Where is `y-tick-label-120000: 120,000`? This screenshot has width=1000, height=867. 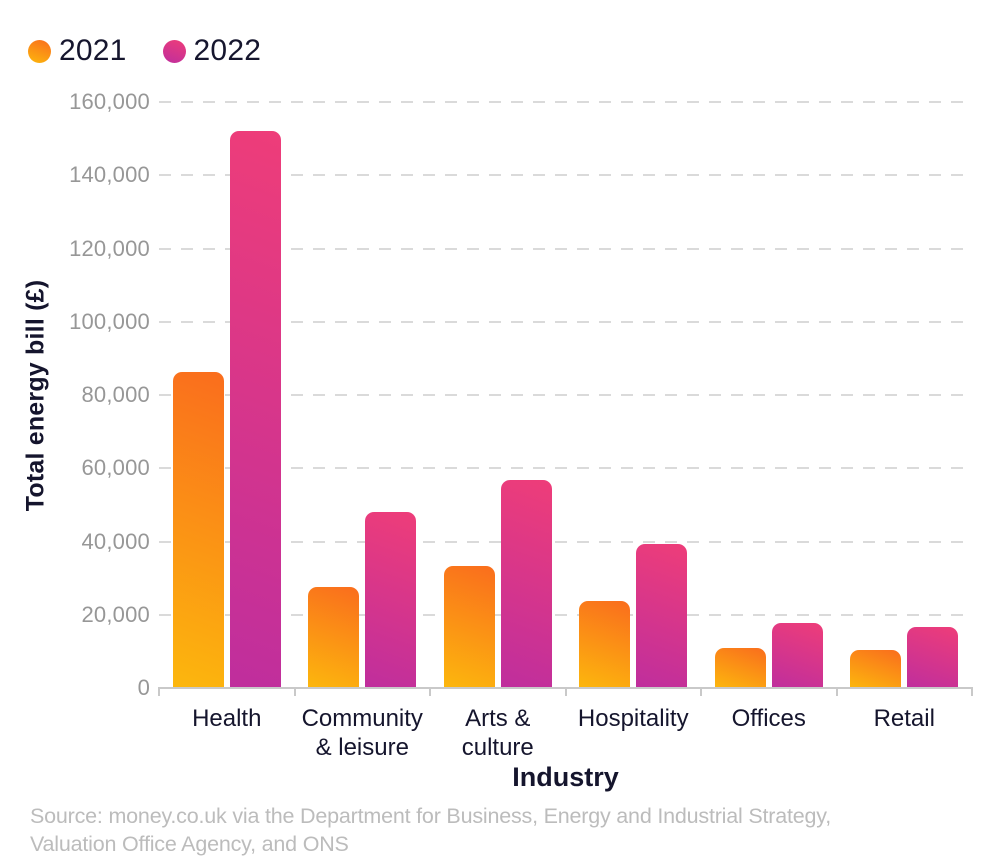 y-tick-label-120000: 120,000 is located at coordinates (109, 248).